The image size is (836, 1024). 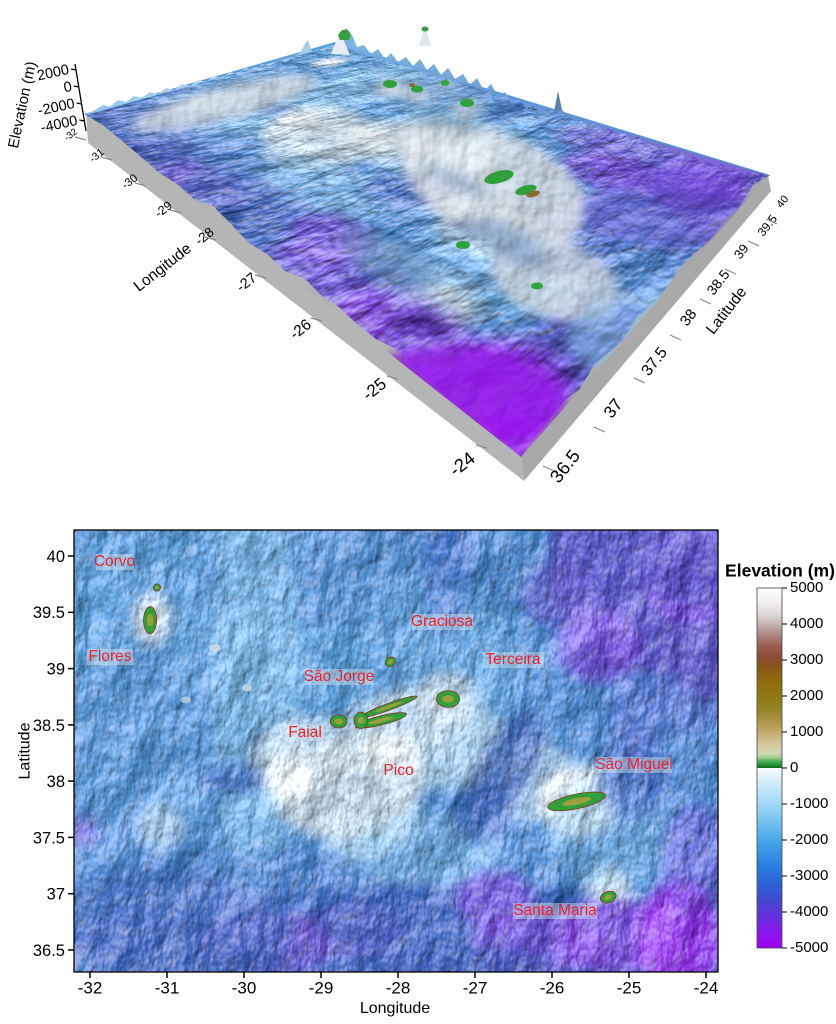 I want to click on svg-text: São Jorge, so click(x=339, y=676).